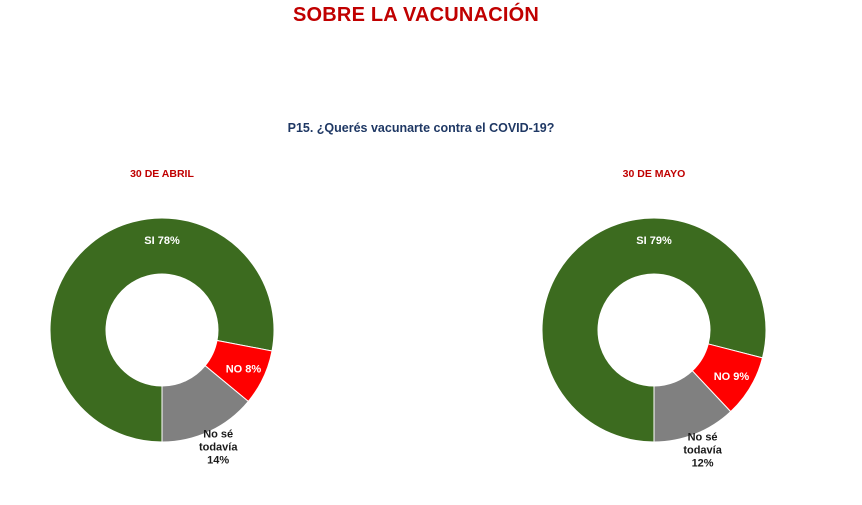  I want to click on slice-label-no: NO 9%, so click(732, 377).